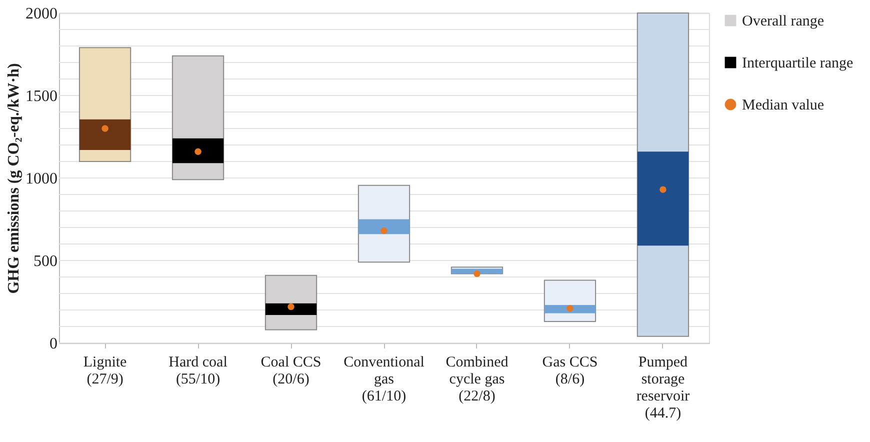  I want to click on x-tick-label: Hard coal (55/10), so click(198, 371).